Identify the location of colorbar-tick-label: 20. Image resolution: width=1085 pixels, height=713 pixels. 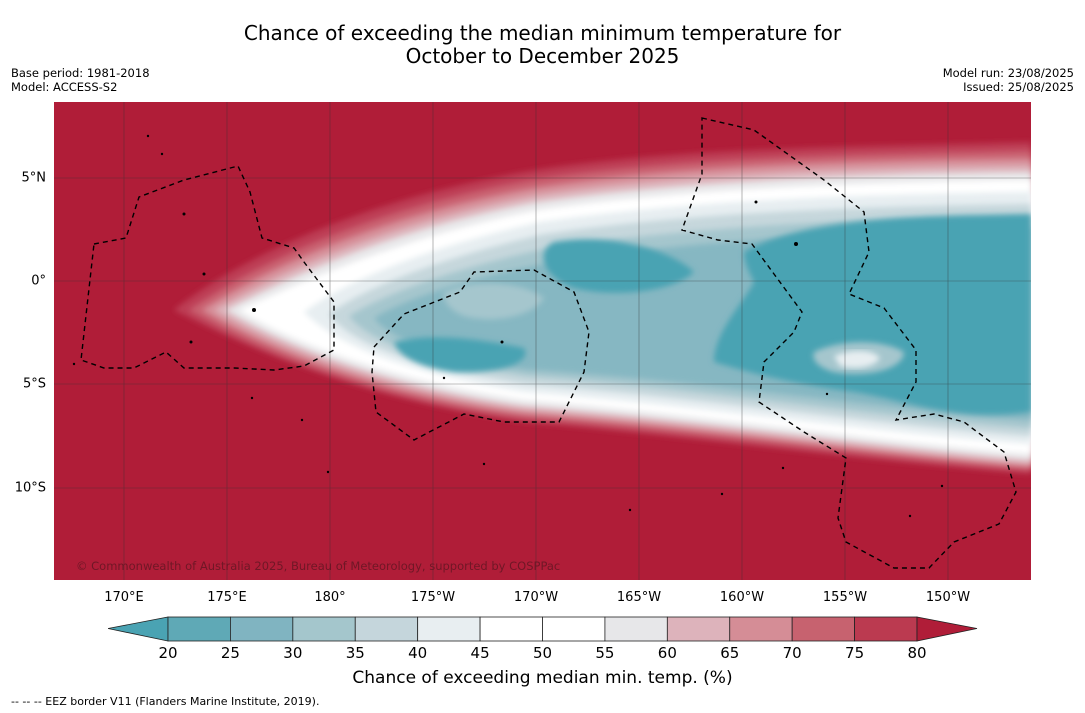
(168, 653).